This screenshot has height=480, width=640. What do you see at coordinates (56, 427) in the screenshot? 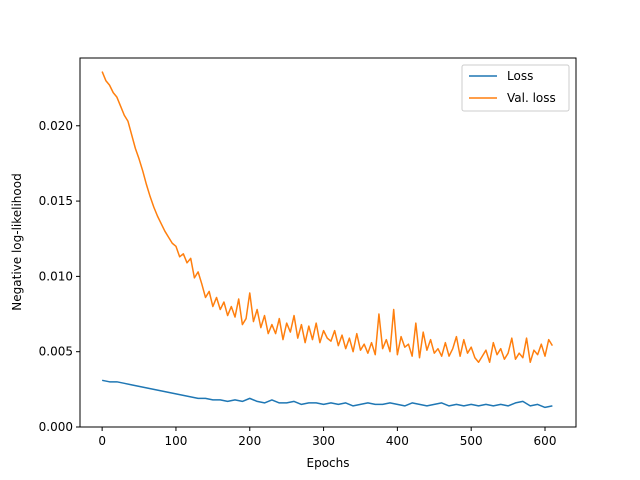
I see `y-tick-label: 0.000` at bounding box center [56, 427].